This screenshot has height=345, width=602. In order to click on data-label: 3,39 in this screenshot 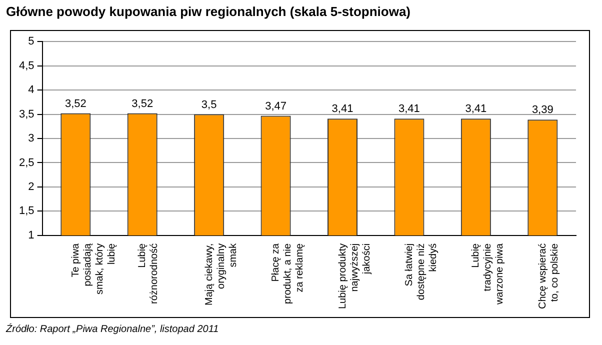, I will do `click(543, 110)`.